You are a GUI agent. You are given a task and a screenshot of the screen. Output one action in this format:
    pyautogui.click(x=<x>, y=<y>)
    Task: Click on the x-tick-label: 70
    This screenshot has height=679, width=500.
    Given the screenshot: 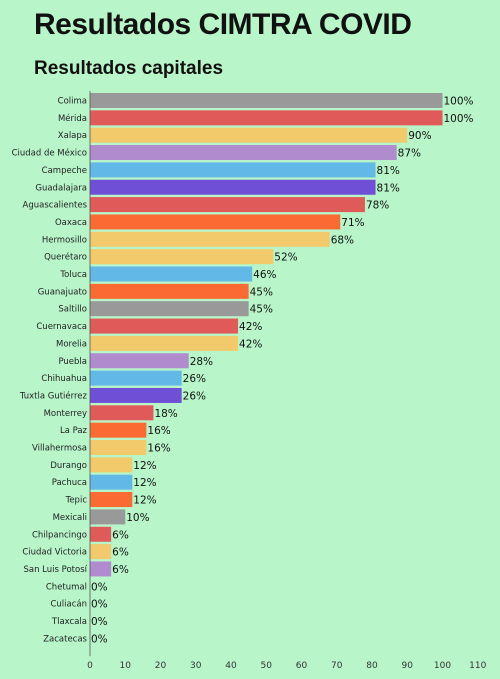 What is the action you would take?
    pyautogui.click(x=337, y=666)
    